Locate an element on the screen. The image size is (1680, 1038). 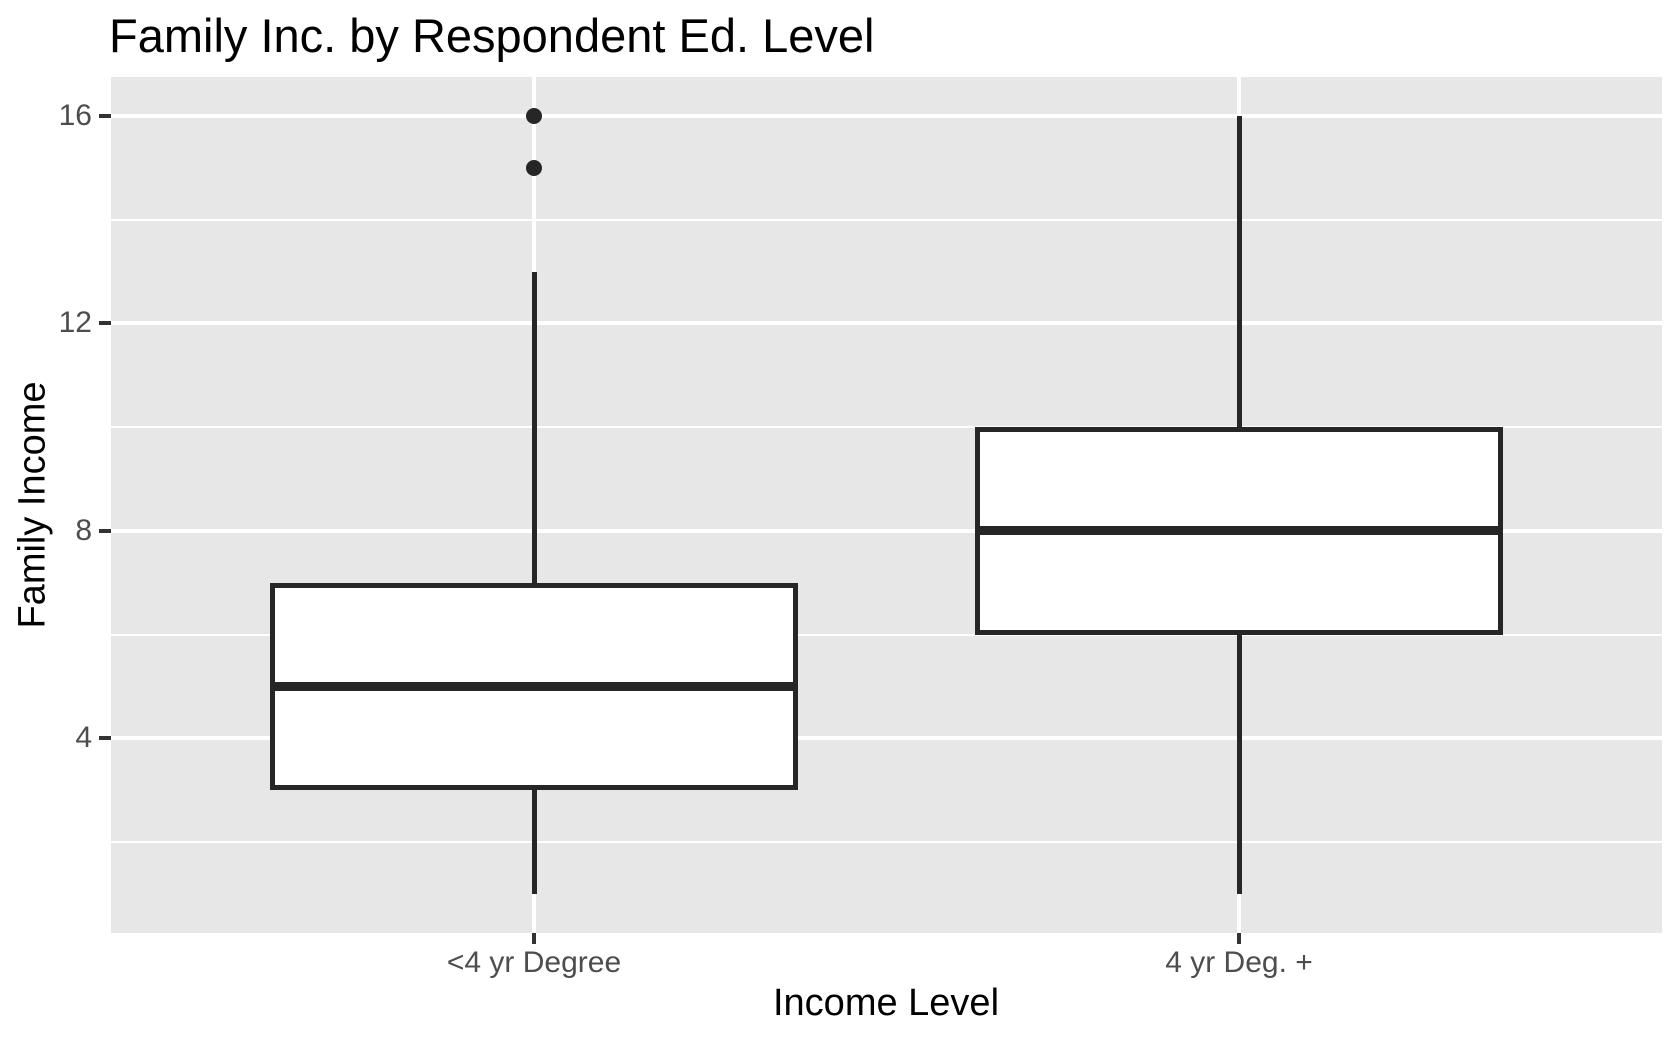
y-tick-label: 4 is located at coordinates (83, 738).